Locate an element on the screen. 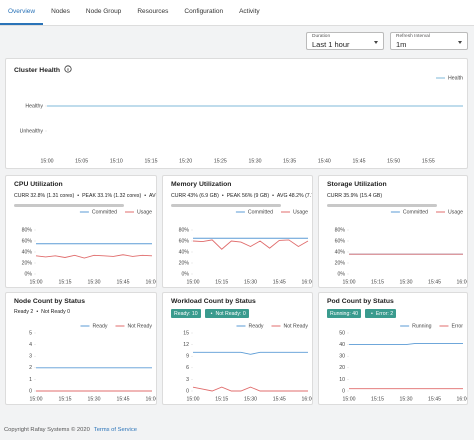 The width and height of the screenshot is (474, 440). y-tick-label: 20 is located at coordinates (342, 368).